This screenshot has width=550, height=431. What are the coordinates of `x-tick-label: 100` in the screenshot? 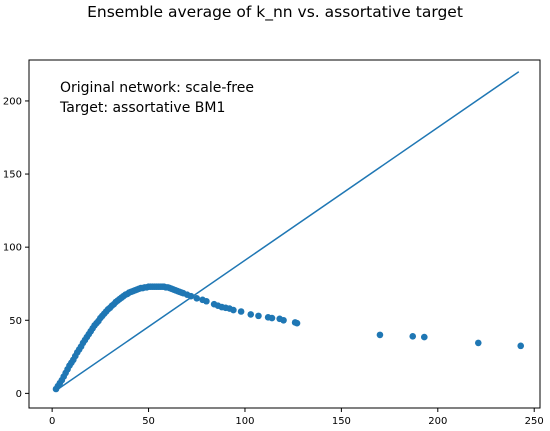 It's located at (244, 421).